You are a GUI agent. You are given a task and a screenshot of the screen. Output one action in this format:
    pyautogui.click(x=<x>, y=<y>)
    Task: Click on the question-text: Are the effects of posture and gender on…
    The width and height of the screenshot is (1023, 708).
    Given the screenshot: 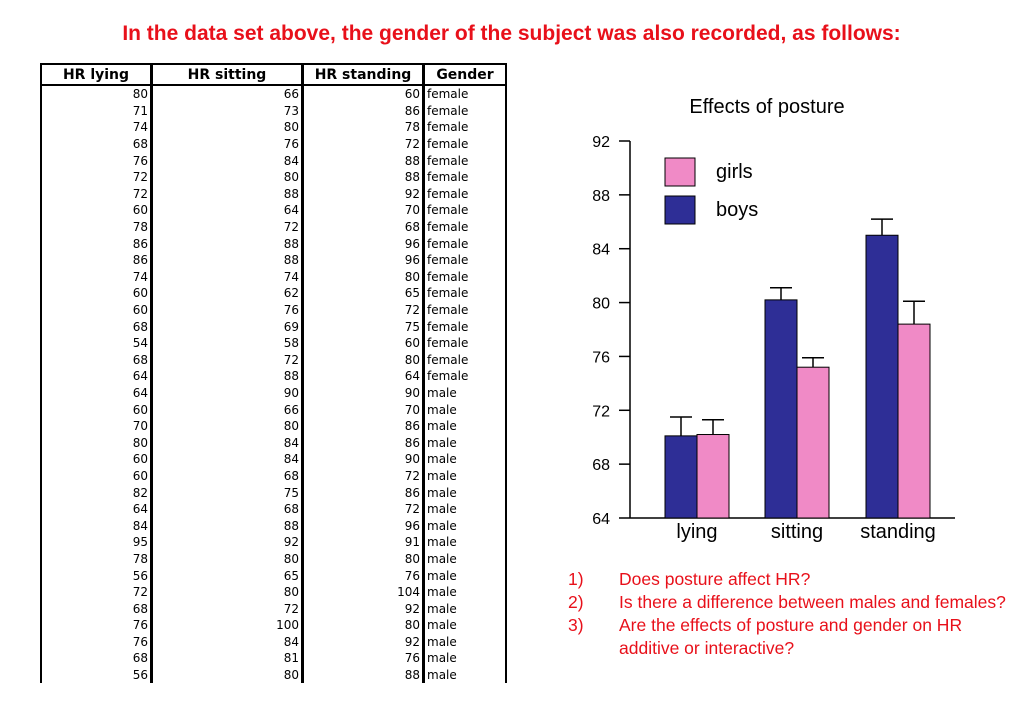 What is the action you would take?
    pyautogui.click(x=791, y=636)
    